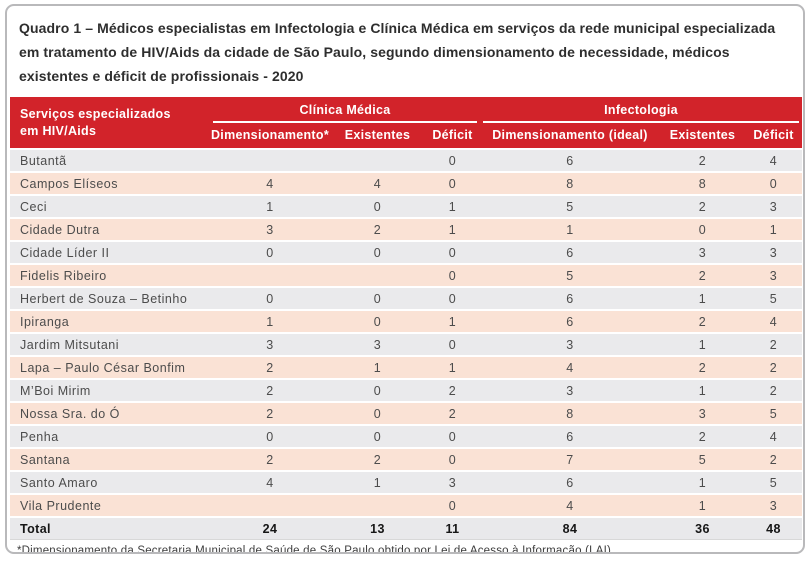 The image size is (812, 562). Describe the element at coordinates (406, 160) in the screenshot. I see `table-row: Butantã 0 6 2 4` at that location.